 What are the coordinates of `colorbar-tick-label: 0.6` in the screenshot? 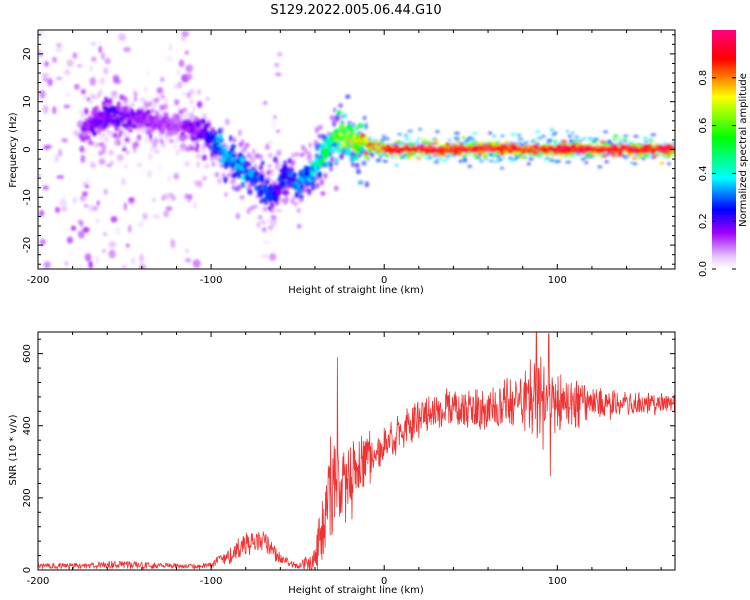 It's located at (703, 126).